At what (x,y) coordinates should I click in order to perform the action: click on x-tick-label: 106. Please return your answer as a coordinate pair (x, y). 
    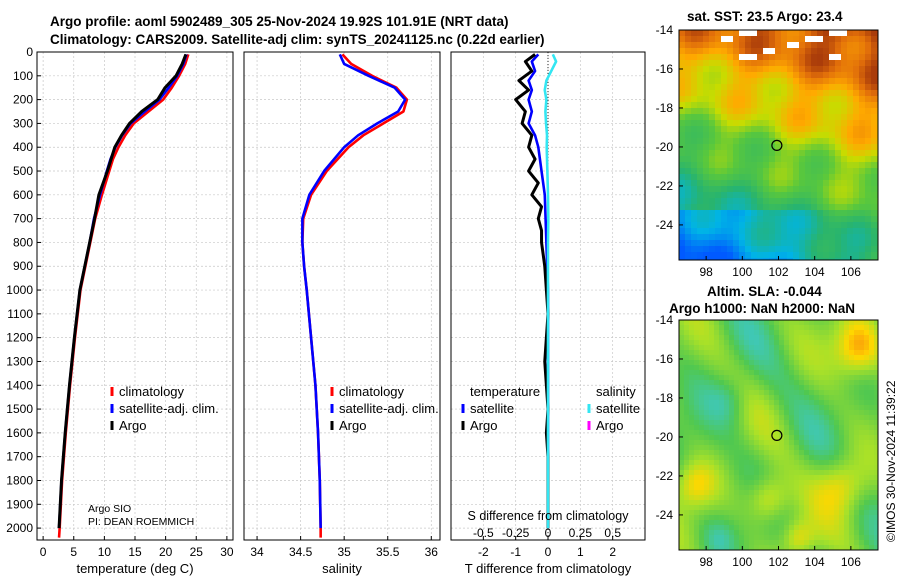
    Looking at the image, I should click on (851, 562).